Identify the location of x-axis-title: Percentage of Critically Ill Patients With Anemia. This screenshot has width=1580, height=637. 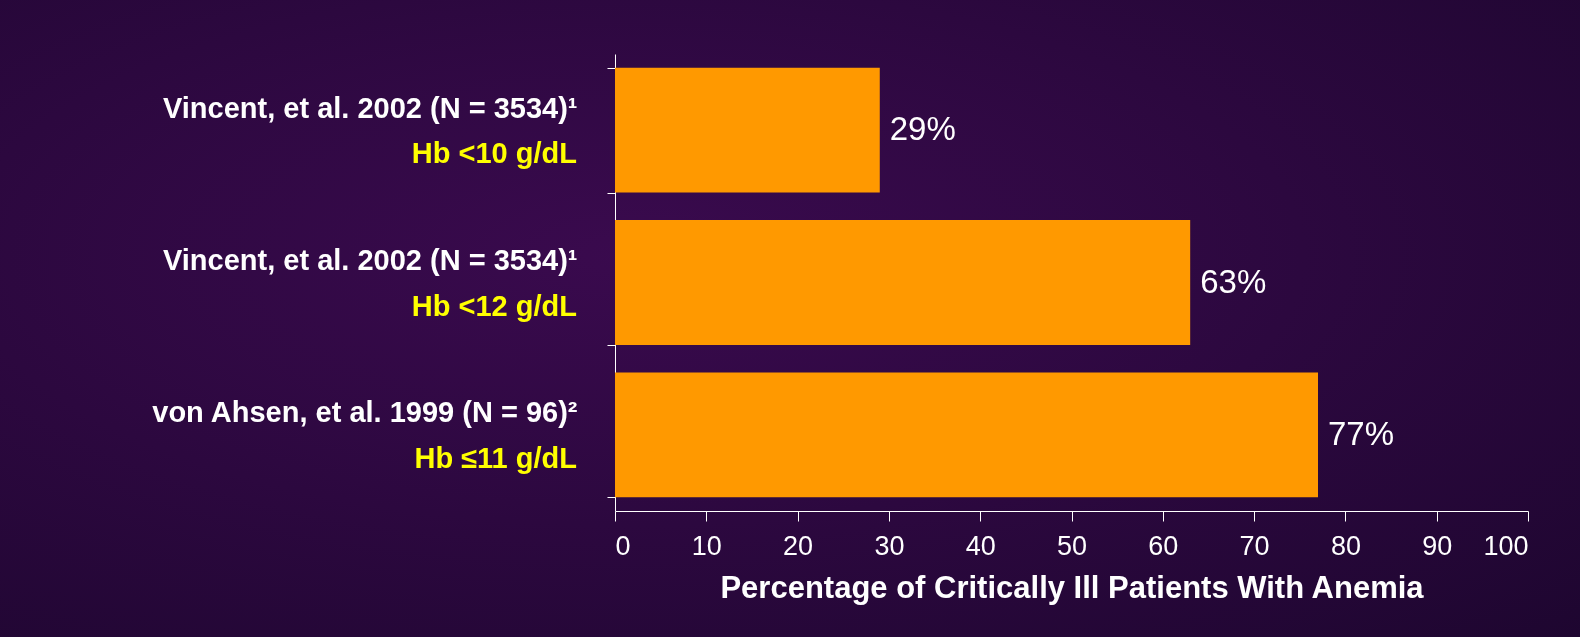
(1072, 587).